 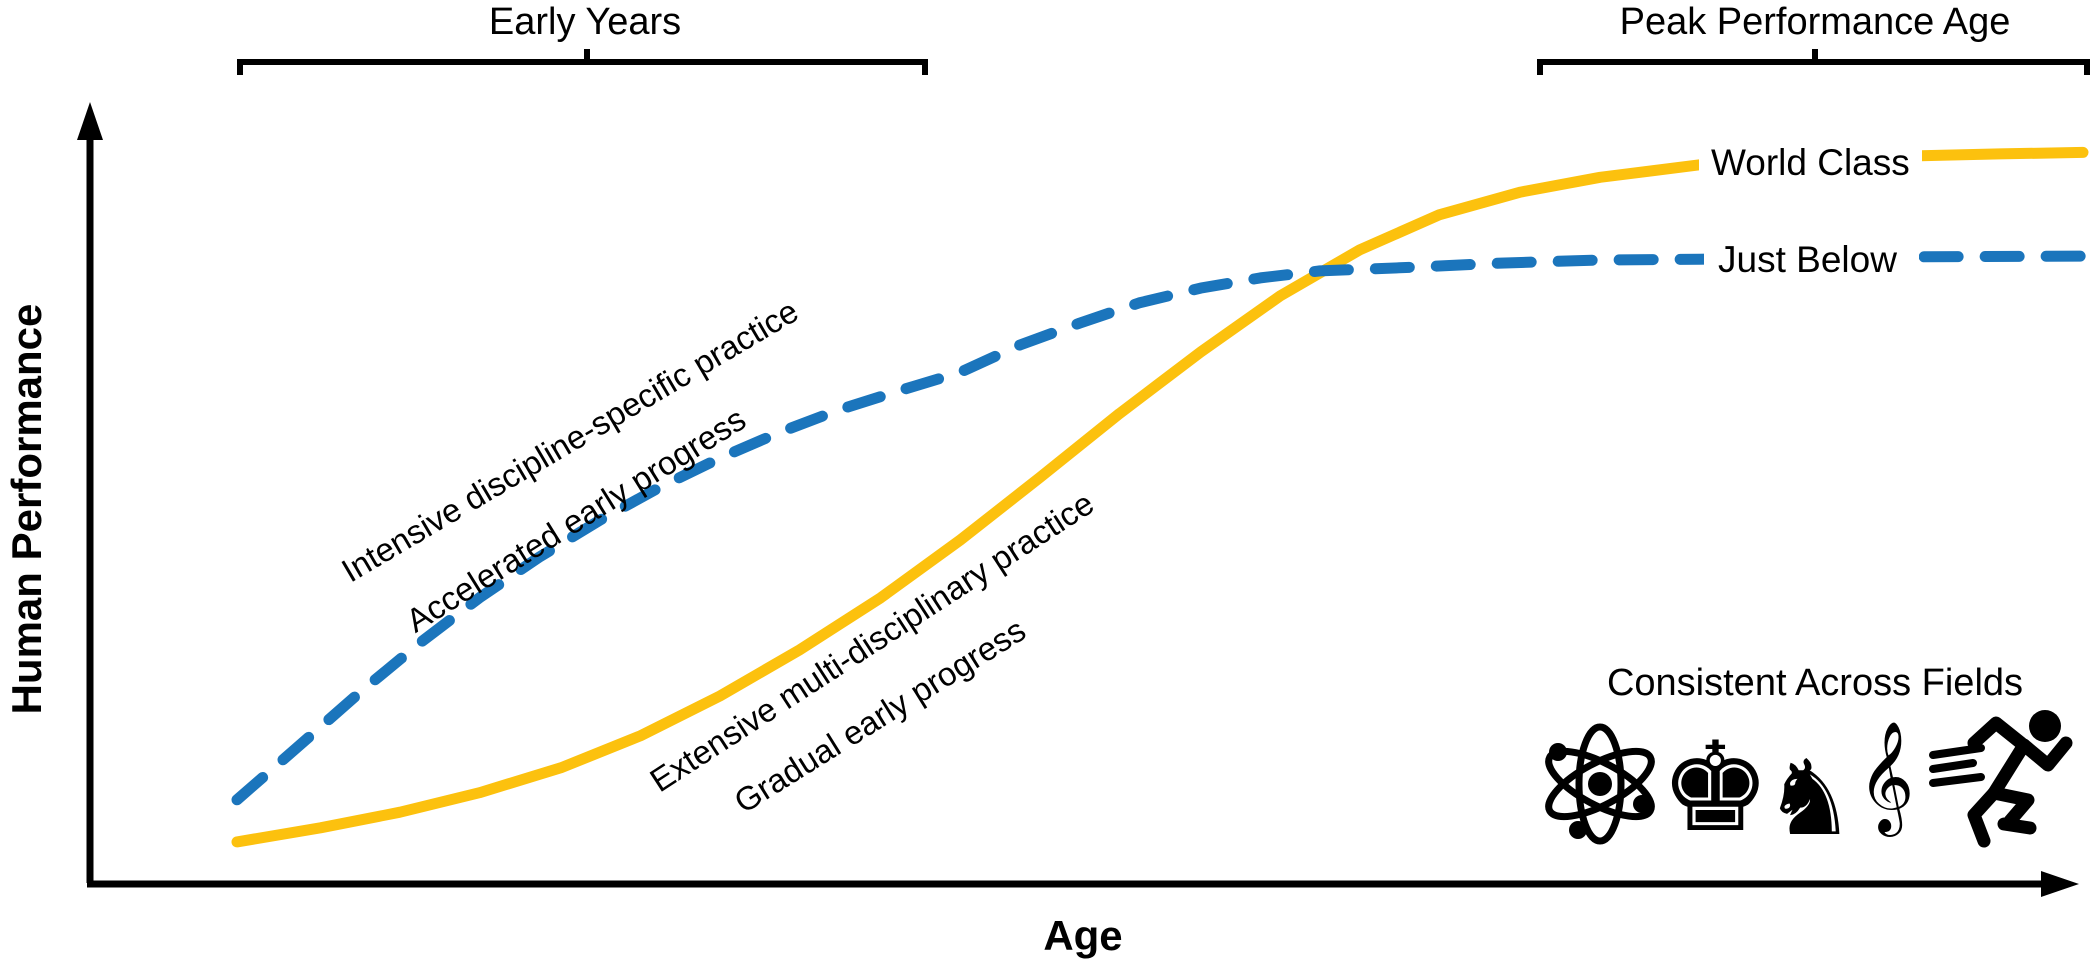 What do you see at coordinates (26, 509) in the screenshot?
I see `y-axis-title: Human Performance` at bounding box center [26, 509].